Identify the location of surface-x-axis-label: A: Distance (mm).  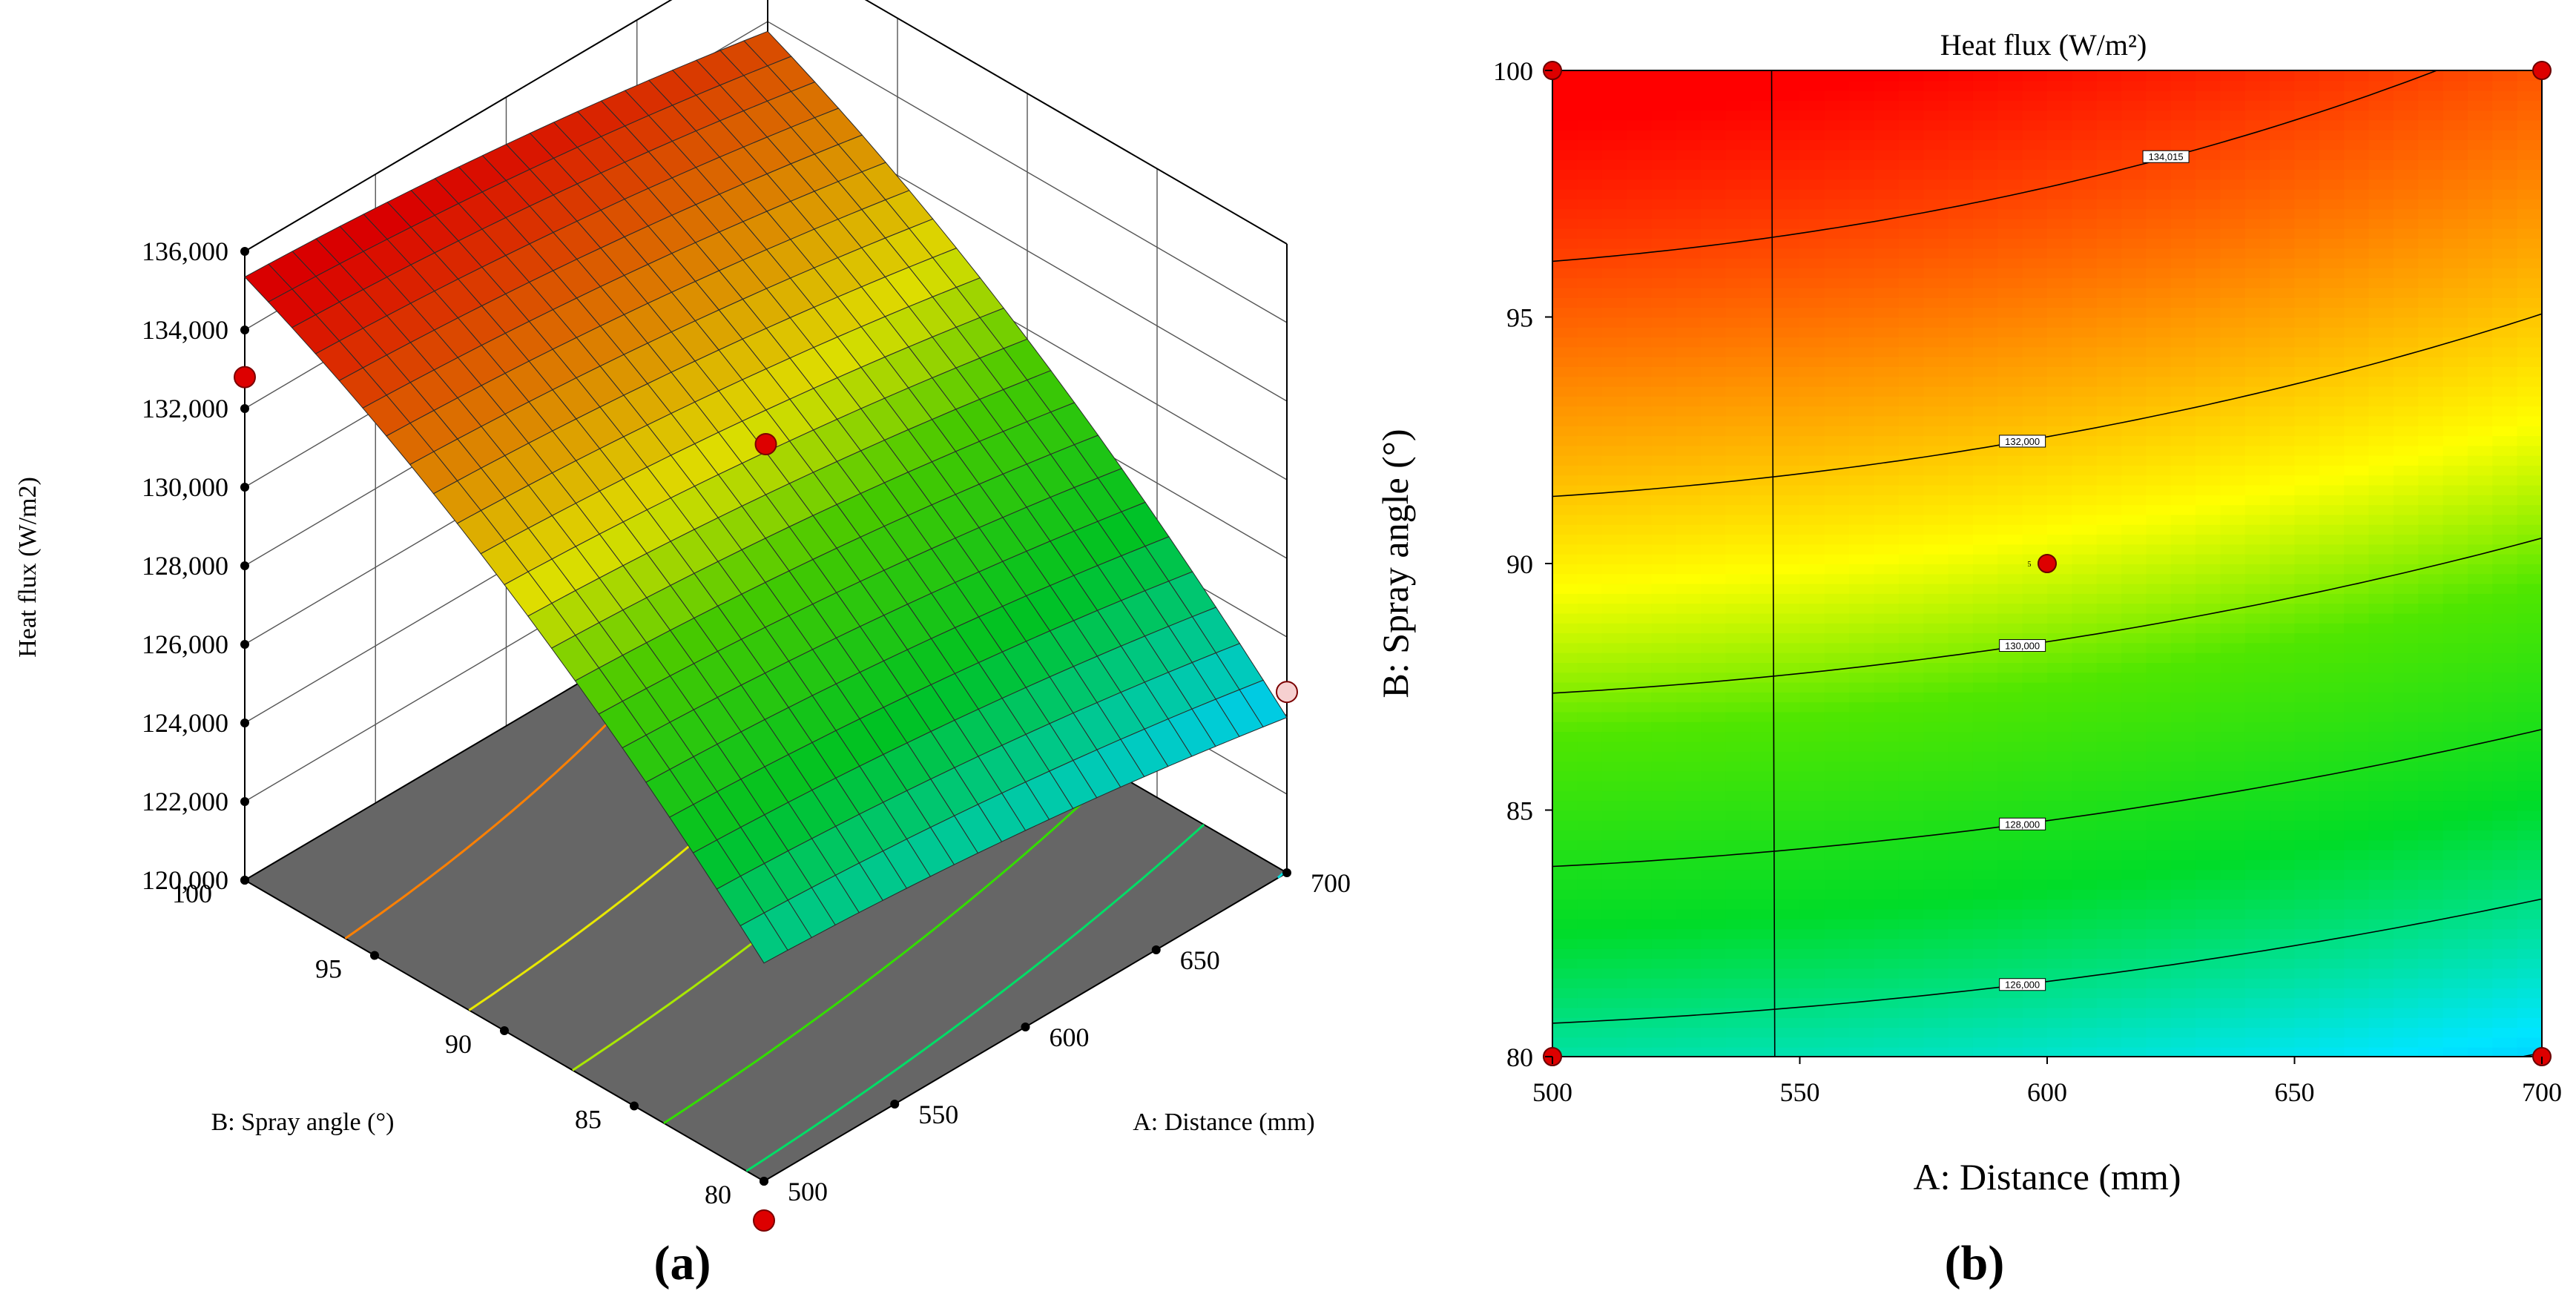
(1224, 1122).